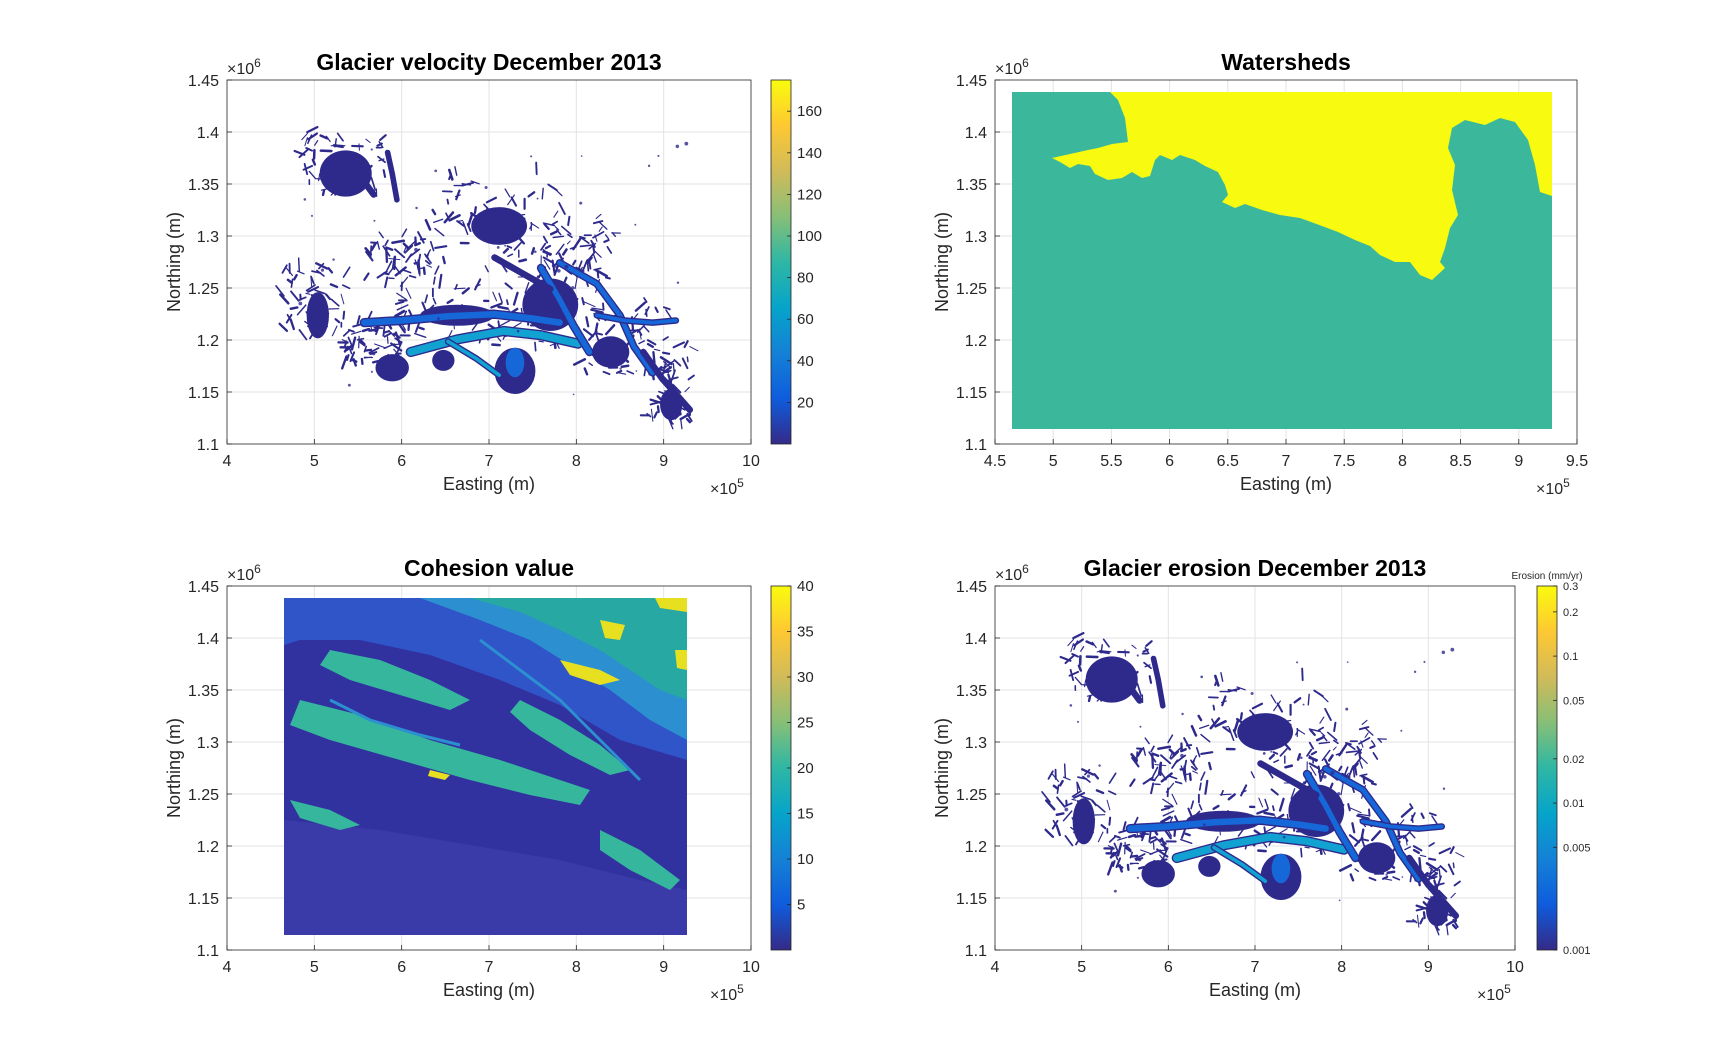 The image size is (1730, 1059). What do you see at coordinates (942, 262) in the screenshot?
I see `watersheds-ylabel: Northing (m)` at bounding box center [942, 262].